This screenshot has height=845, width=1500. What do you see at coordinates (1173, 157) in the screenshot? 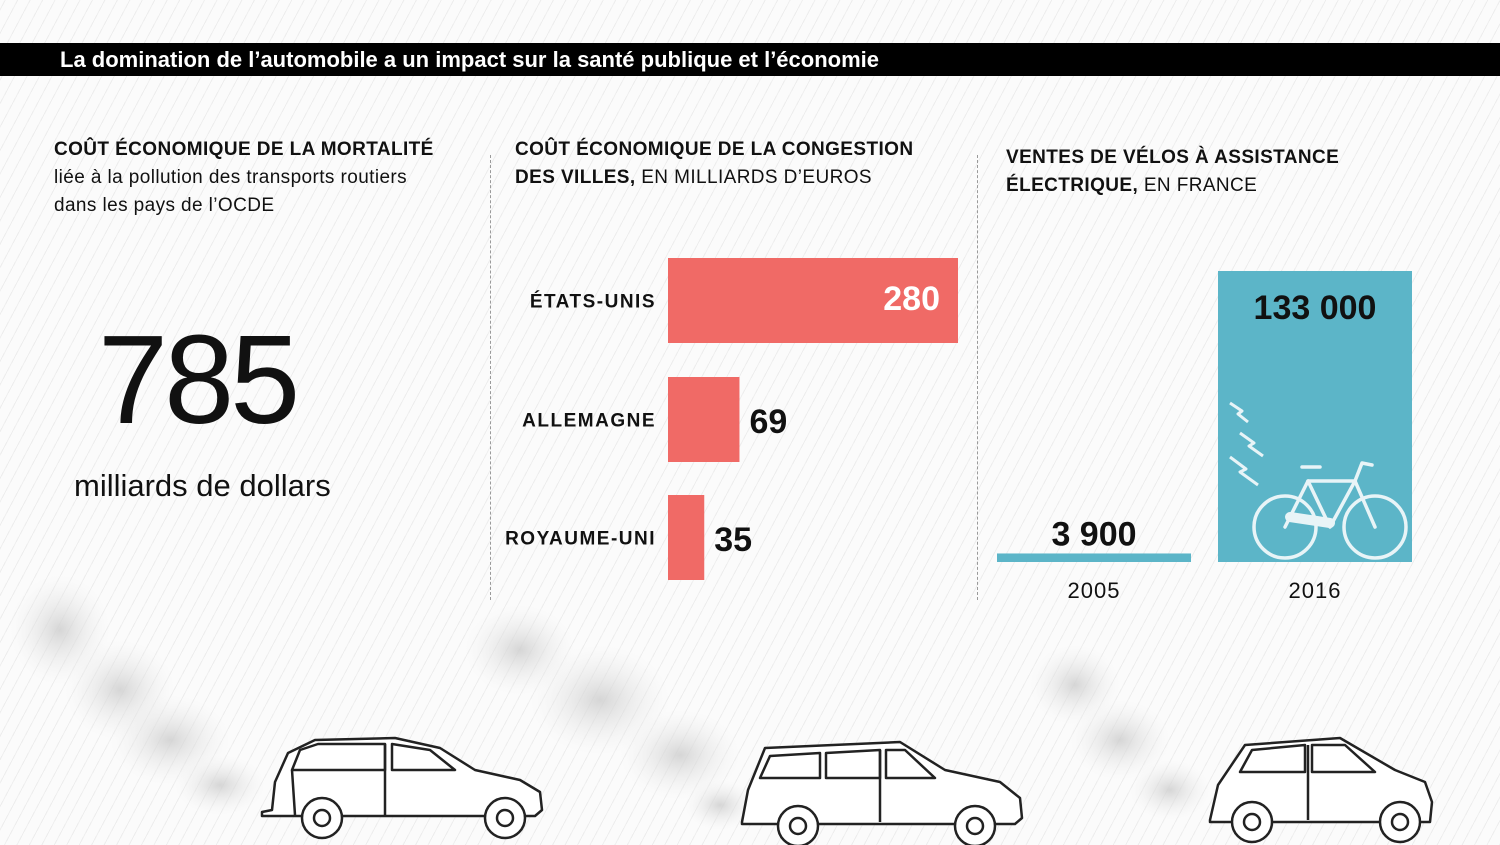
I see `ebike-heading-line1: VENTES DE VÉLOS À ASSISTANCE` at bounding box center [1173, 157].